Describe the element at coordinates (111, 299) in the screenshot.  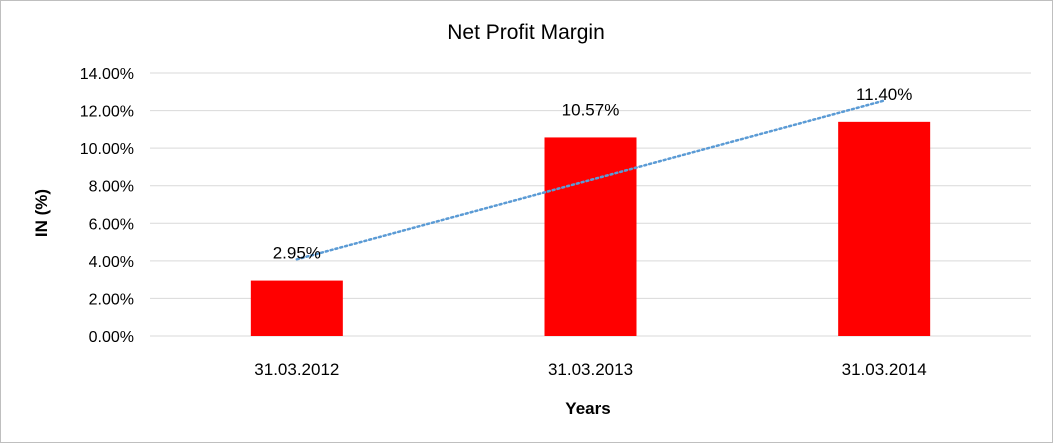
I see `y-tick-label: 2.00%` at that location.